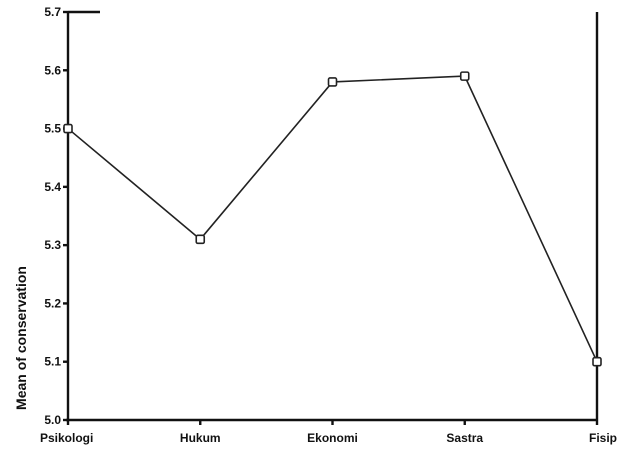 The width and height of the screenshot is (619, 455). I want to click on data-point-sastra, so click(464, 76).